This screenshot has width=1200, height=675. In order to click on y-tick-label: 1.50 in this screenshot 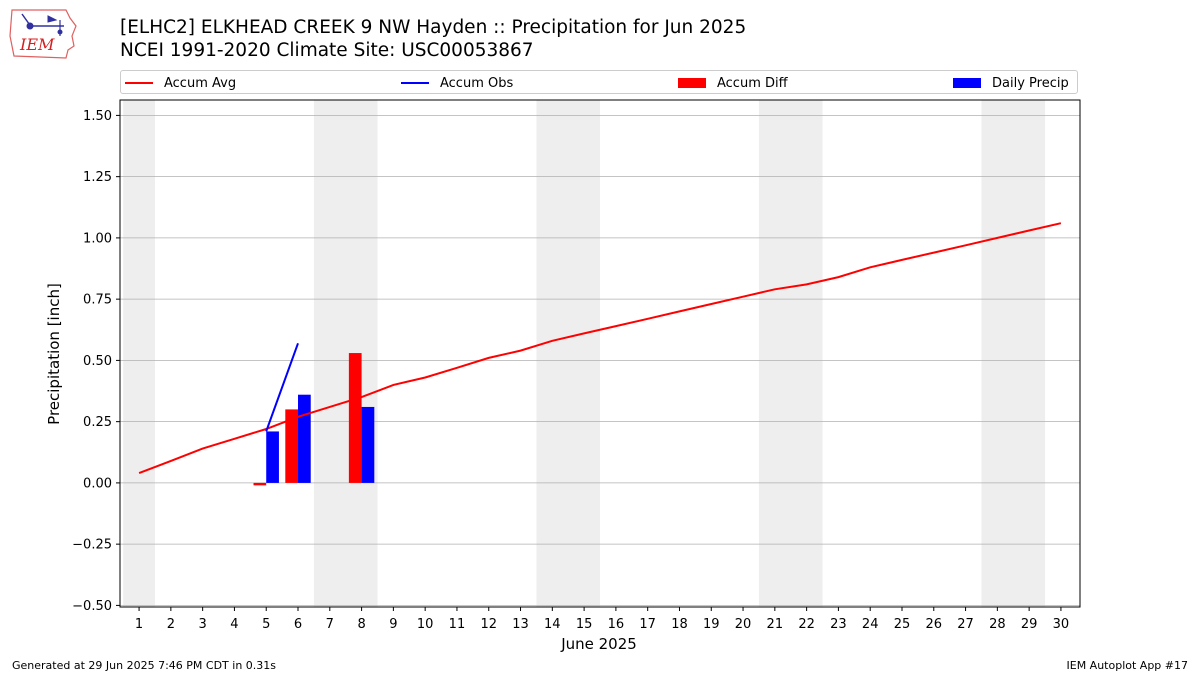, I will do `click(97, 116)`.